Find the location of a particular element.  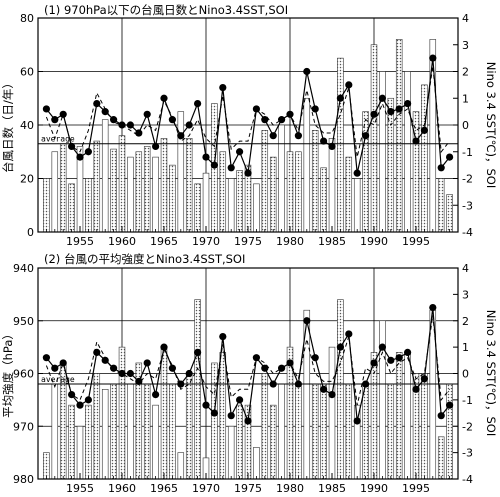

x-tick-label: 1990 is located at coordinates (374, 241).